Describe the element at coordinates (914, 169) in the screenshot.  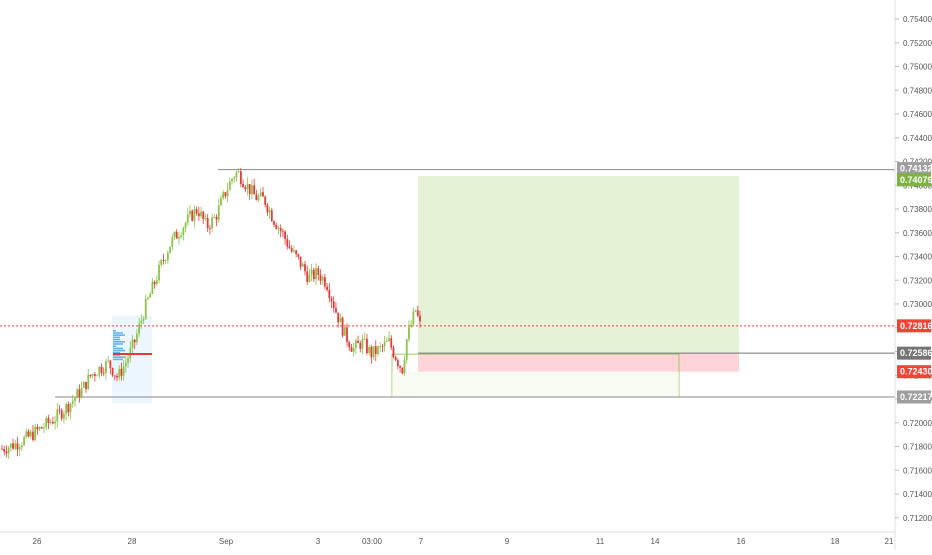
I see `resistance-price-badge: 0.74132` at that location.